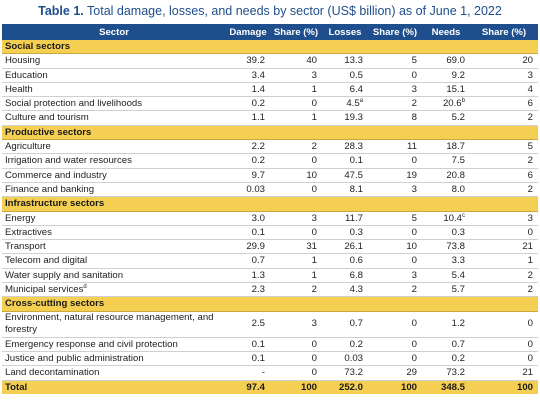 This screenshot has width=540, height=411. I want to click on table-row: Energy 3.0 3 11.7 5 10.4c 3, so click(270, 218).